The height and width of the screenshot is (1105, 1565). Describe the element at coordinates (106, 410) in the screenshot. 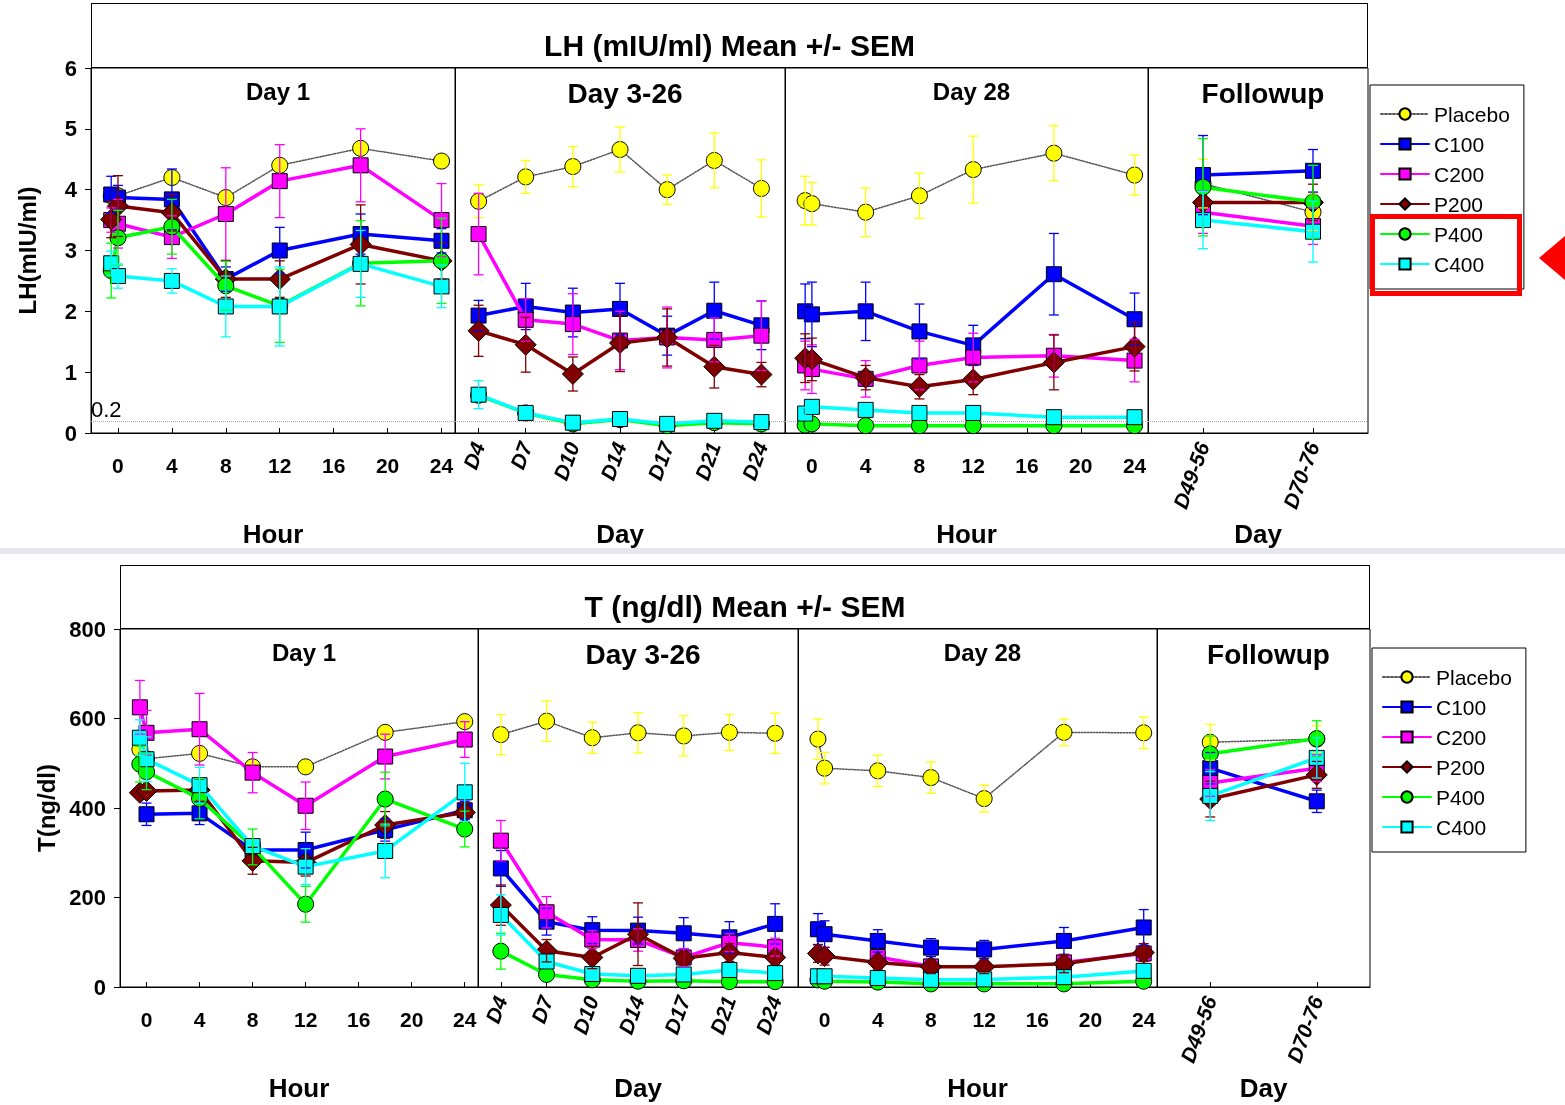

I see `ref-line-label: 0.2` at that location.